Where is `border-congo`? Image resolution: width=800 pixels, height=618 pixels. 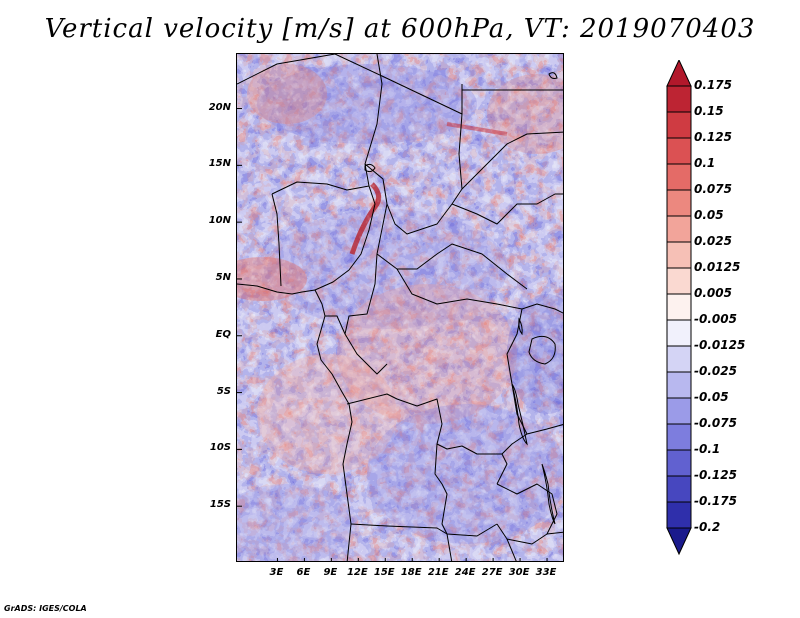 border-congo is located at coordinates (366, 314).